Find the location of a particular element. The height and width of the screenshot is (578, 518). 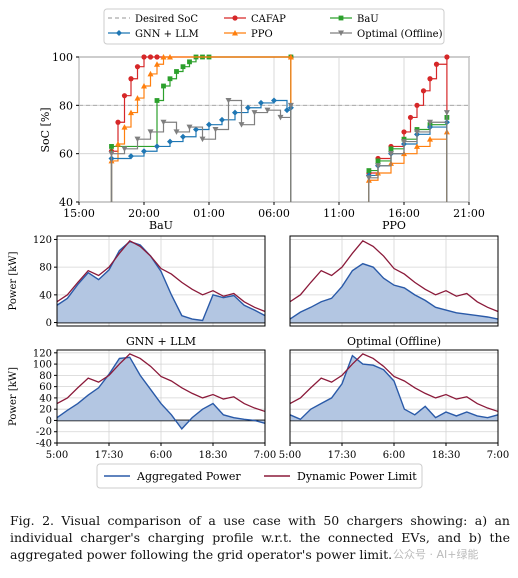

soc-series-optimal-offline- is located at coordinates (408, 157).